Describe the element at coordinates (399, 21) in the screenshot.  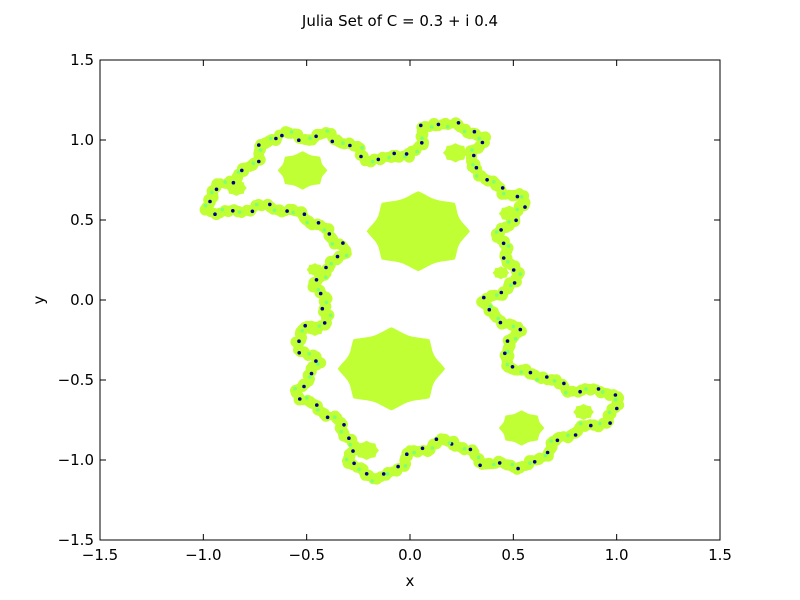
I see `chart-title: Julia Set of C = 0.3 + i 0.4` at that location.